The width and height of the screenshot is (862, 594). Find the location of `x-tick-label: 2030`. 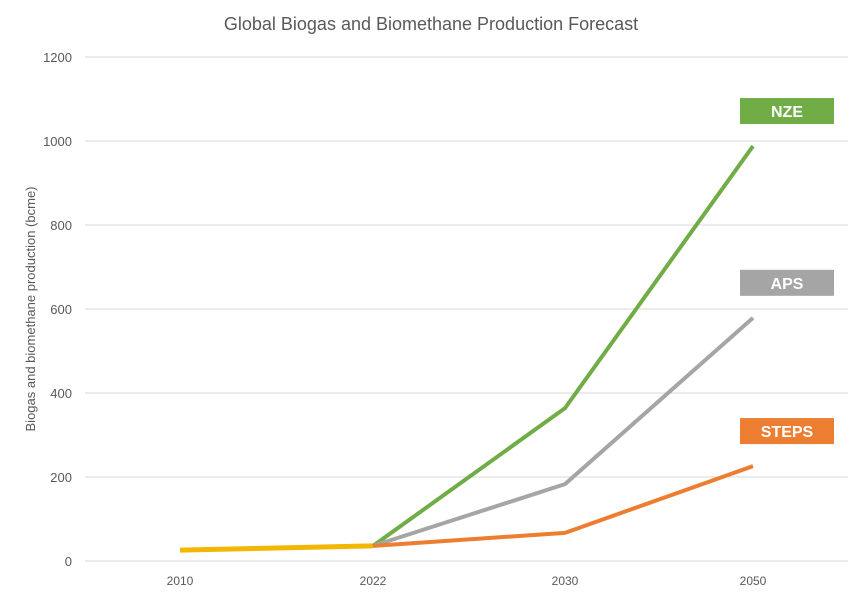

x-tick-label: 2030 is located at coordinates (565, 581).